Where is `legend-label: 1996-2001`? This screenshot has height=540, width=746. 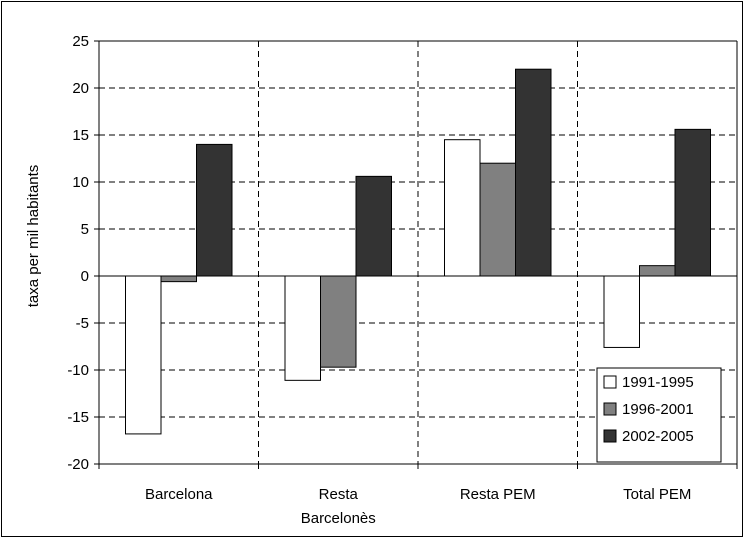 legend-label: 1996-2001 is located at coordinates (658, 409).